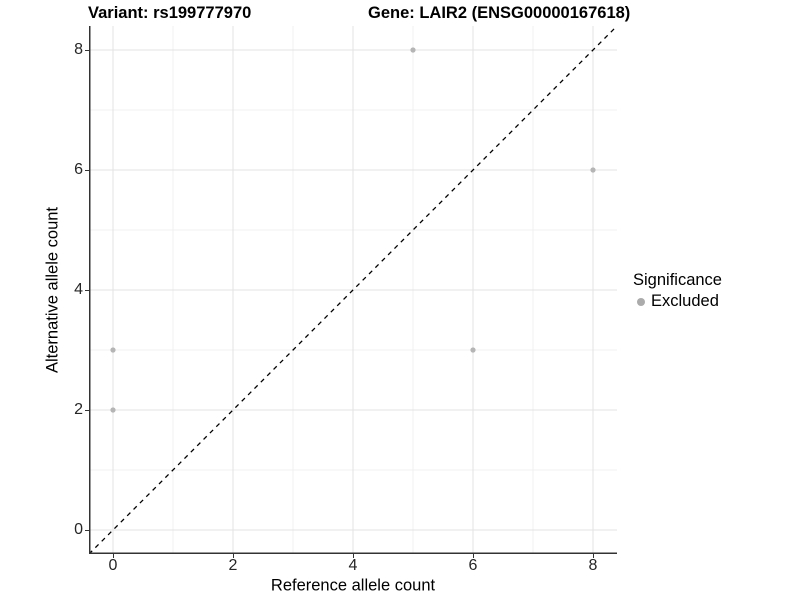 Image resolution: width=800 pixels, height=600 pixels. Describe the element at coordinates (641, 301) in the screenshot. I see `legend-key-dot-icon` at that location.